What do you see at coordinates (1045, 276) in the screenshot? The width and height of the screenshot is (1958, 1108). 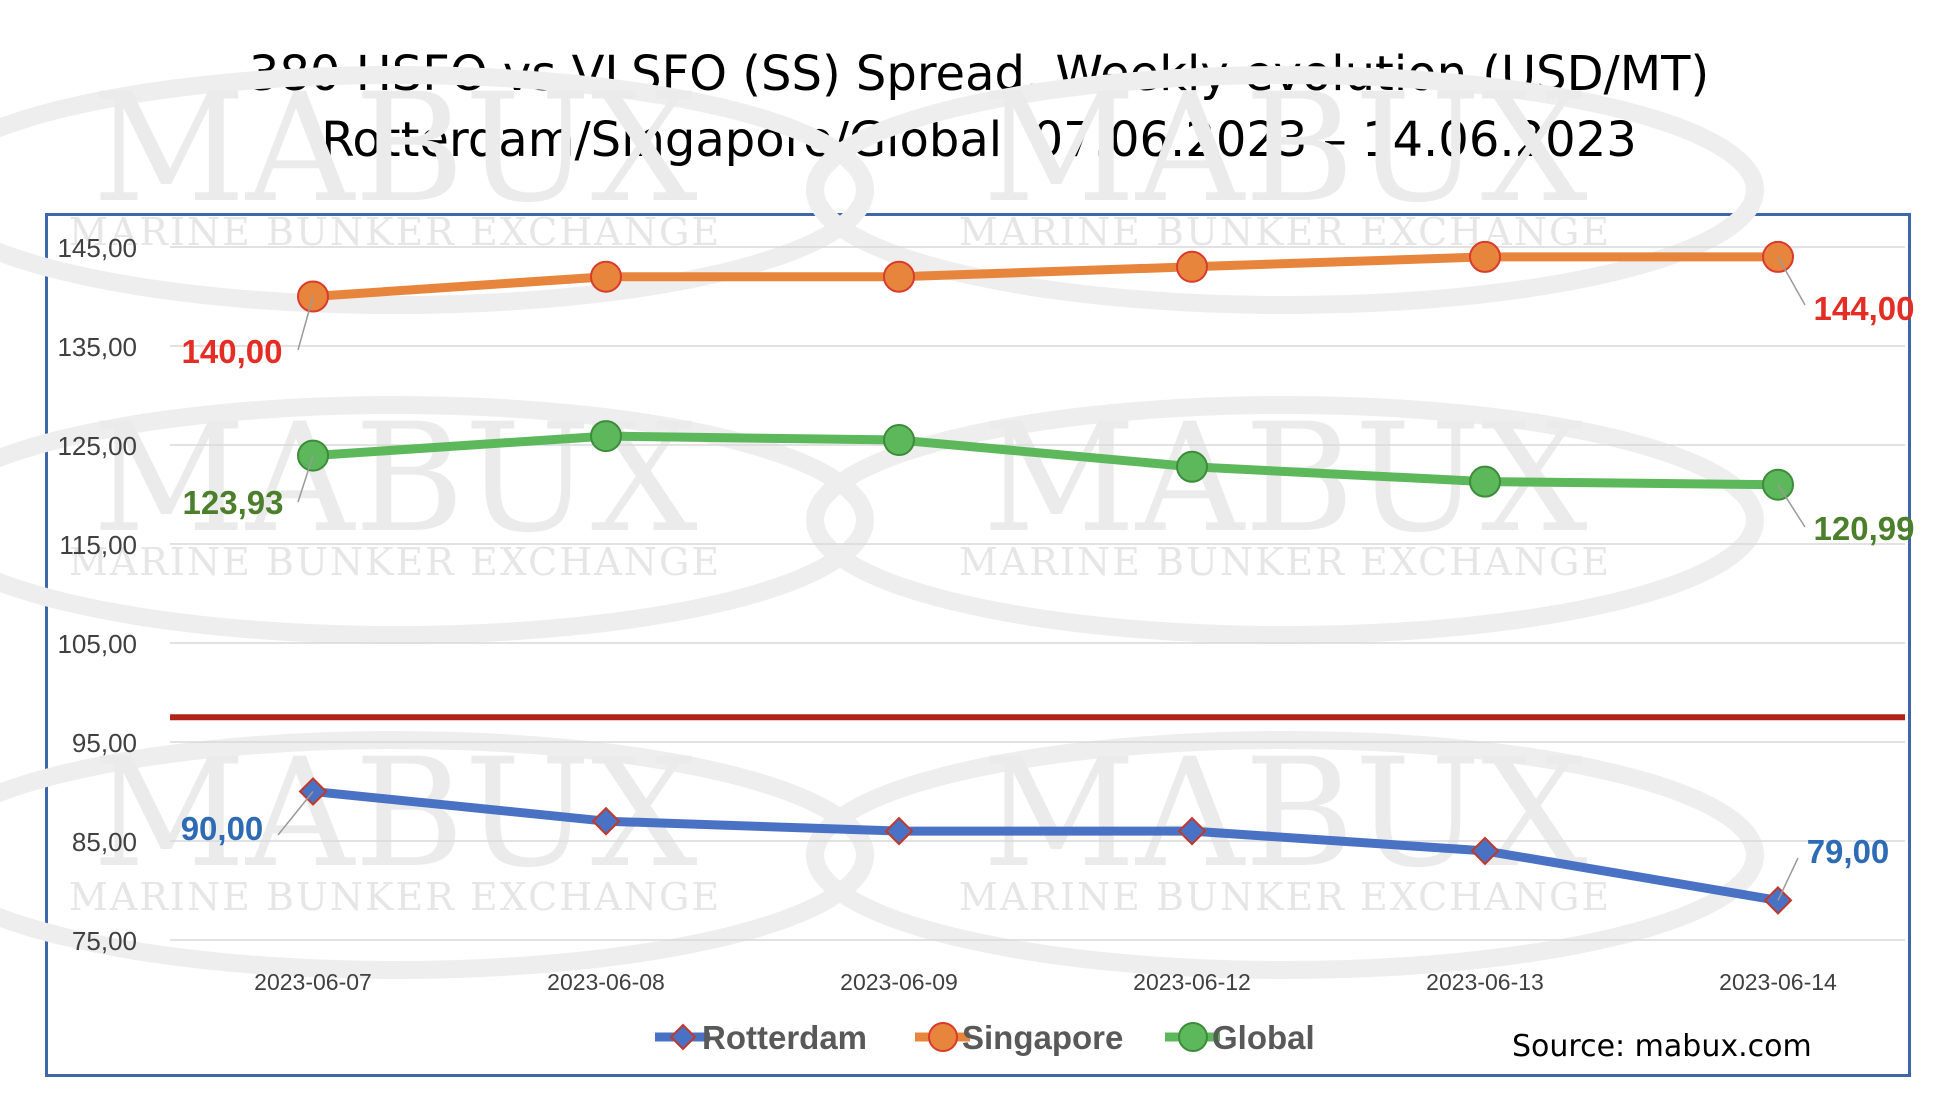 I see `singapore-line` at bounding box center [1045, 276].